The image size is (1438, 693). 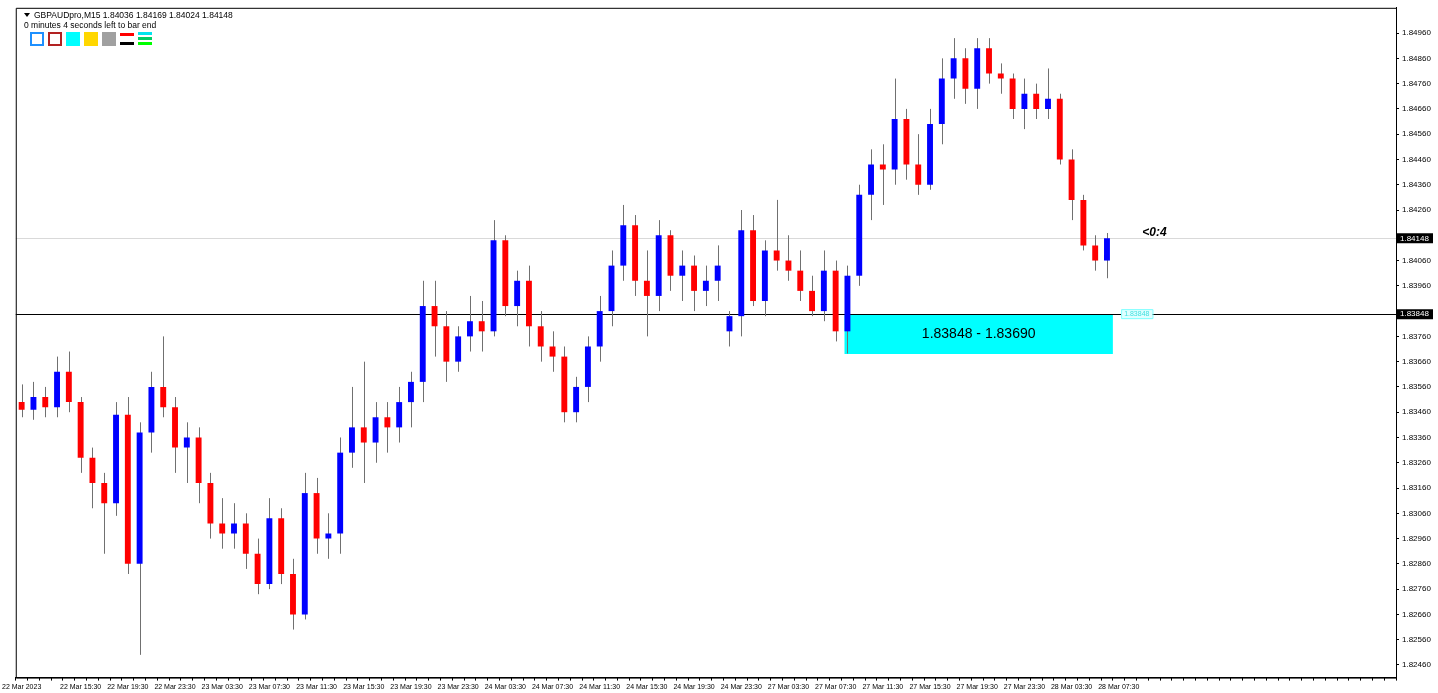 I want to click on text: 0 minutes 4 seconds left to bar end, so click(x=90, y=25).